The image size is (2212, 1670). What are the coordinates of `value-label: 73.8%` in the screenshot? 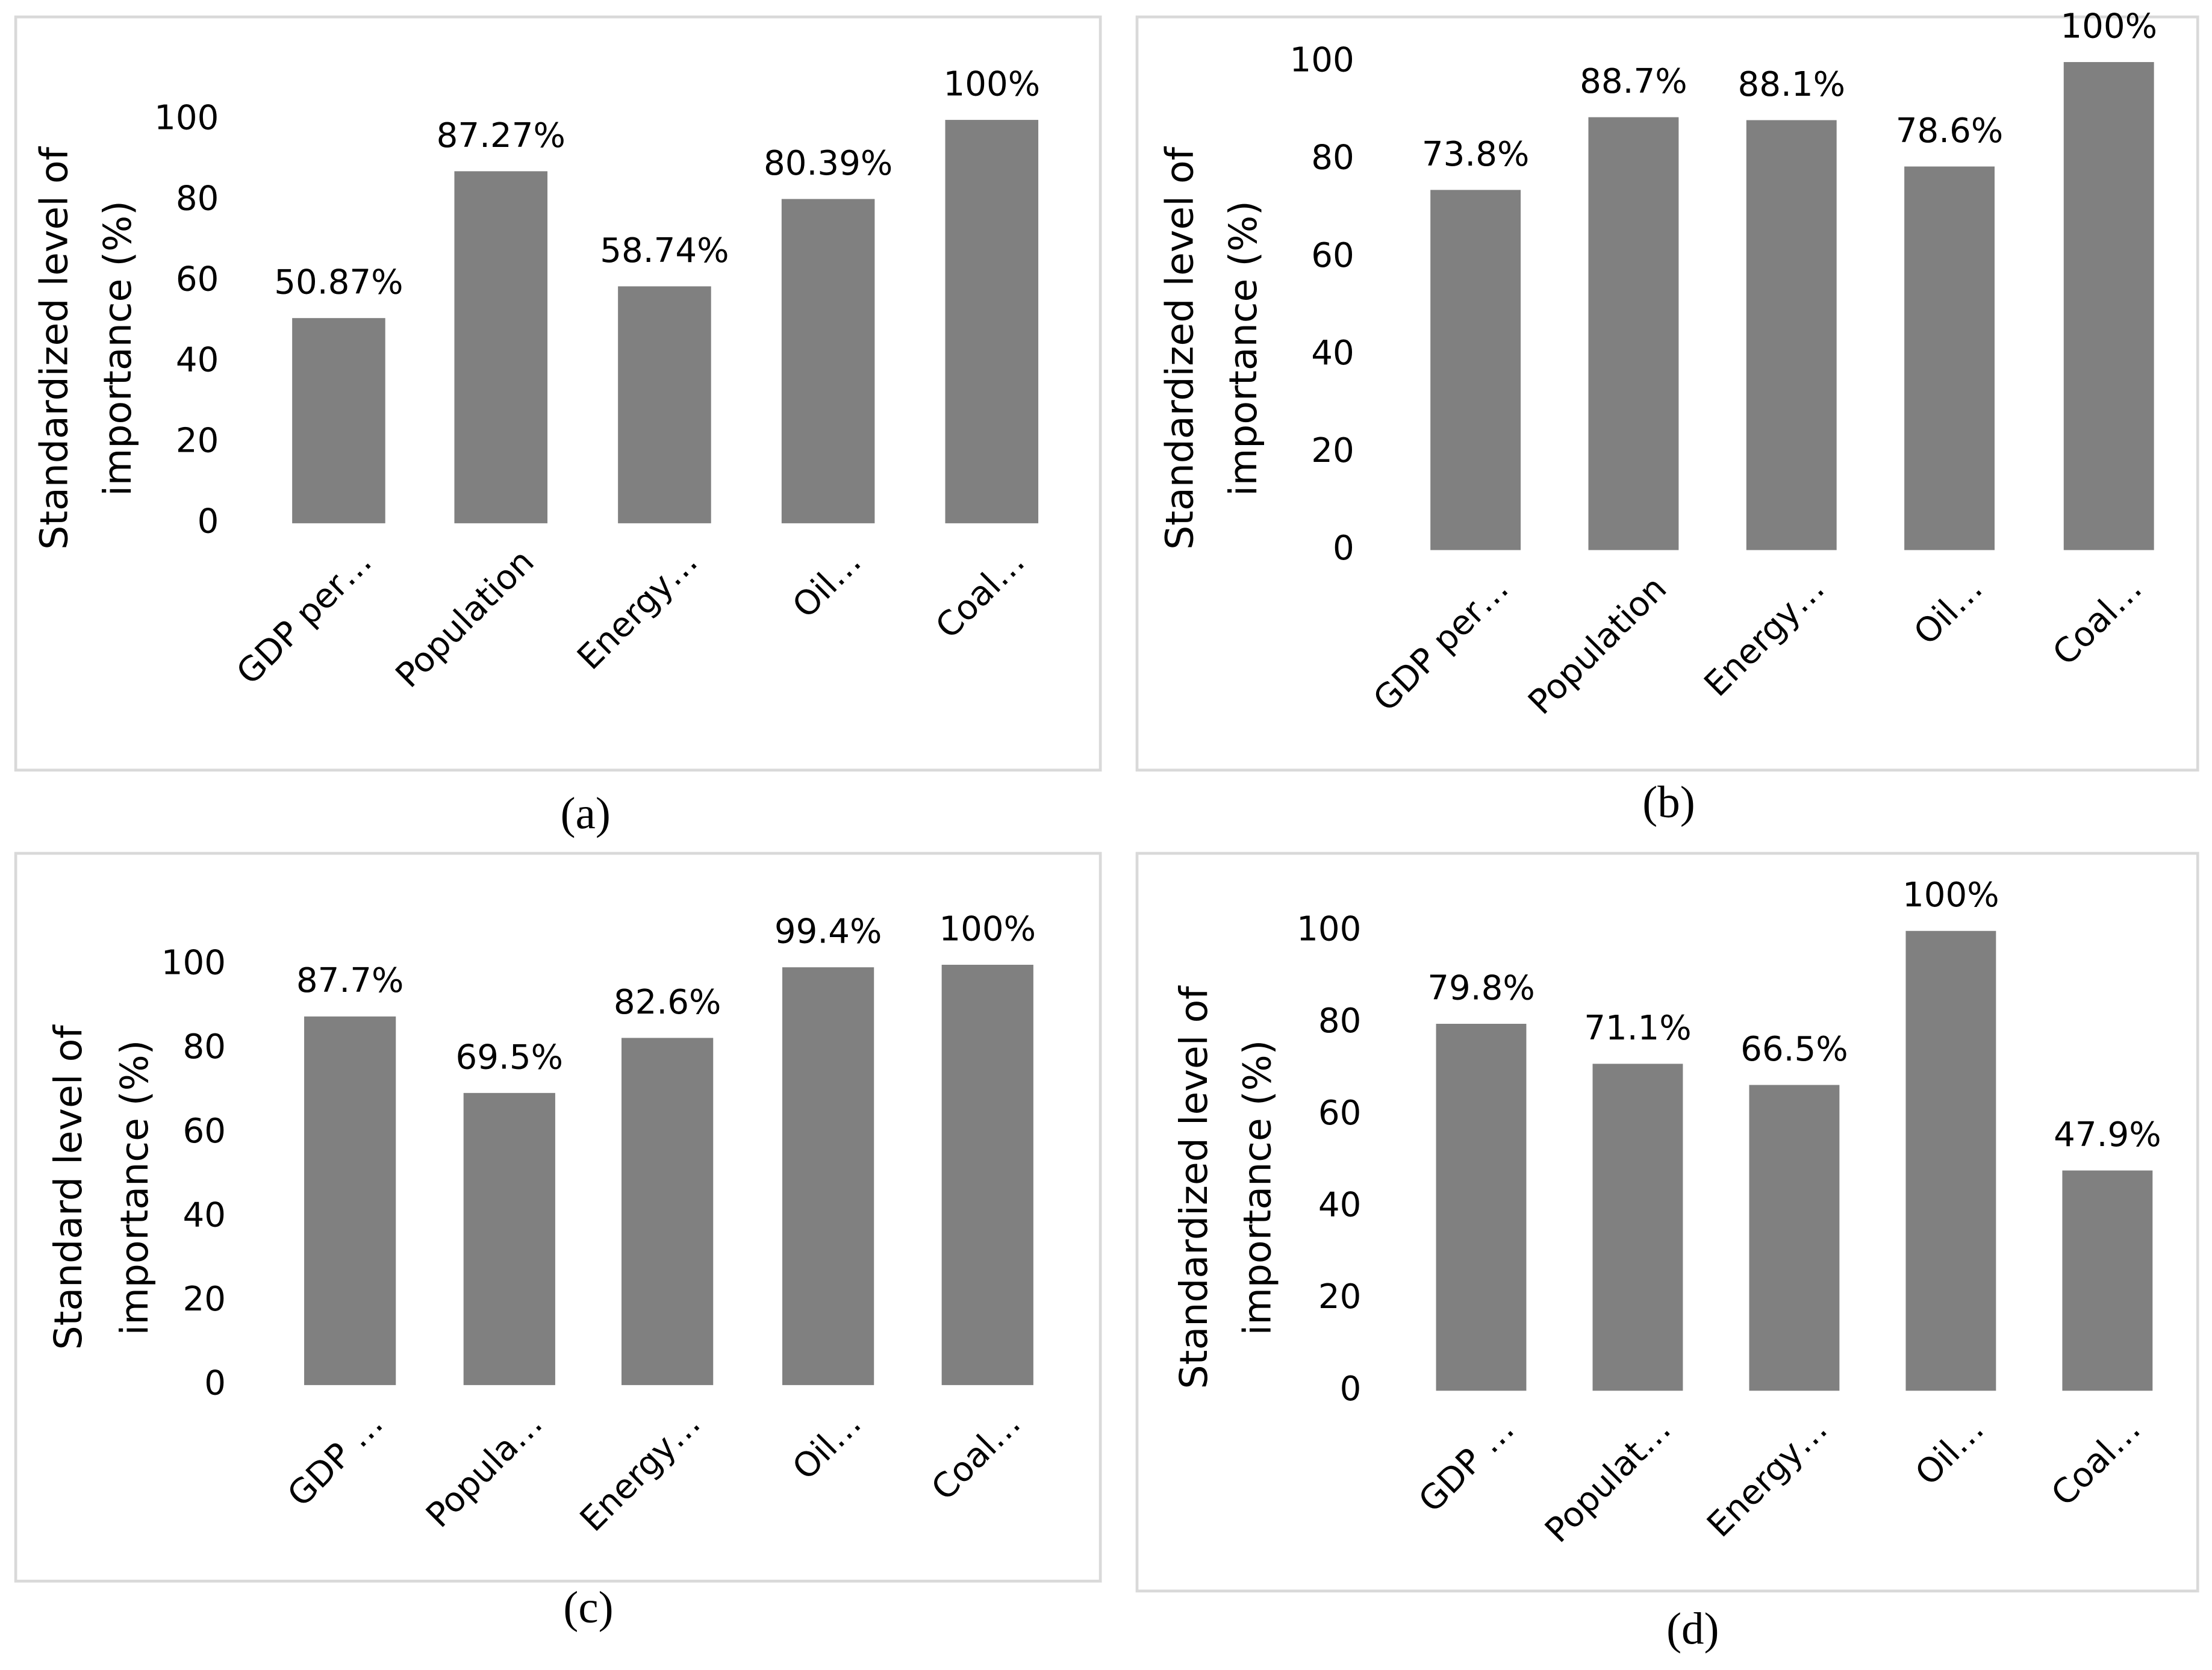 It's located at (1476, 154).